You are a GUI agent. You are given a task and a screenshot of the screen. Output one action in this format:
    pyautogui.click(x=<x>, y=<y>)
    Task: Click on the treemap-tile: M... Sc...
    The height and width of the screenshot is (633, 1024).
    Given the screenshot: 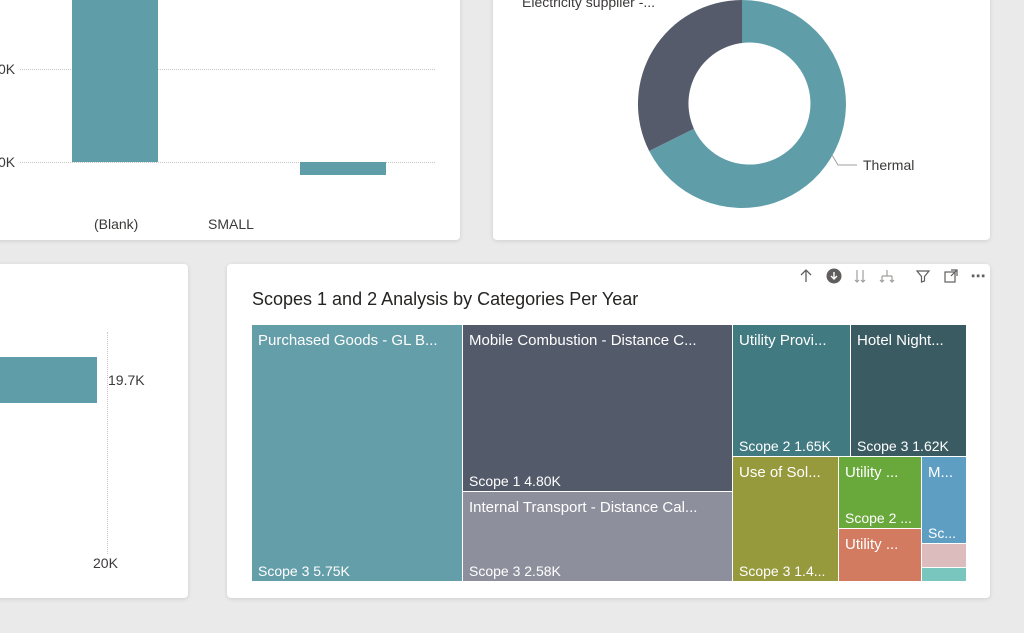 What is the action you would take?
    pyautogui.click(x=944, y=500)
    